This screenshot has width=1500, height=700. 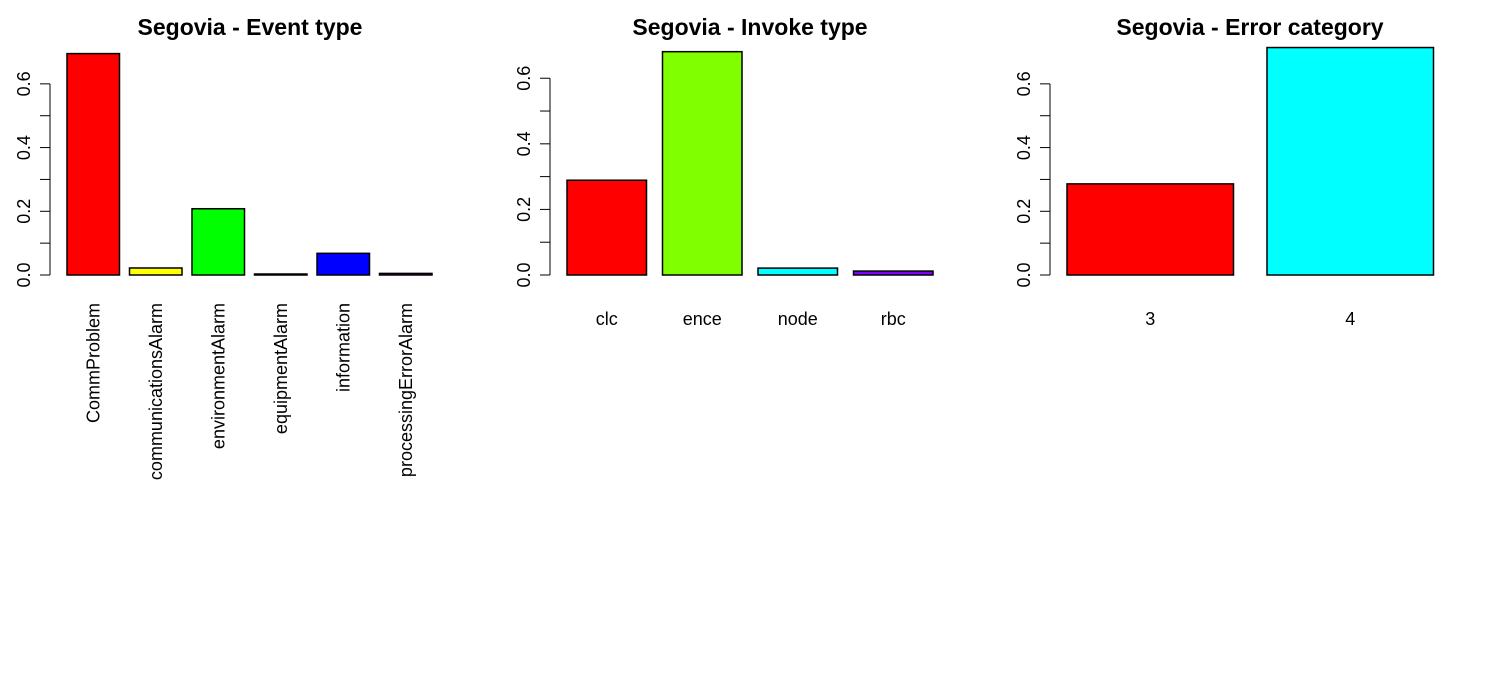 I want to click on x-tick-label: rbc, so click(x=893, y=319).